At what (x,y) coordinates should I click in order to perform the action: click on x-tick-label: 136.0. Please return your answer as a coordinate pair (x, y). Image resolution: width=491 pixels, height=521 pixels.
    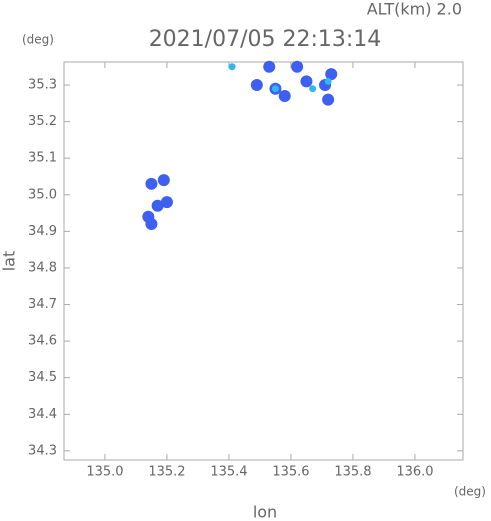
    Looking at the image, I should click on (414, 472).